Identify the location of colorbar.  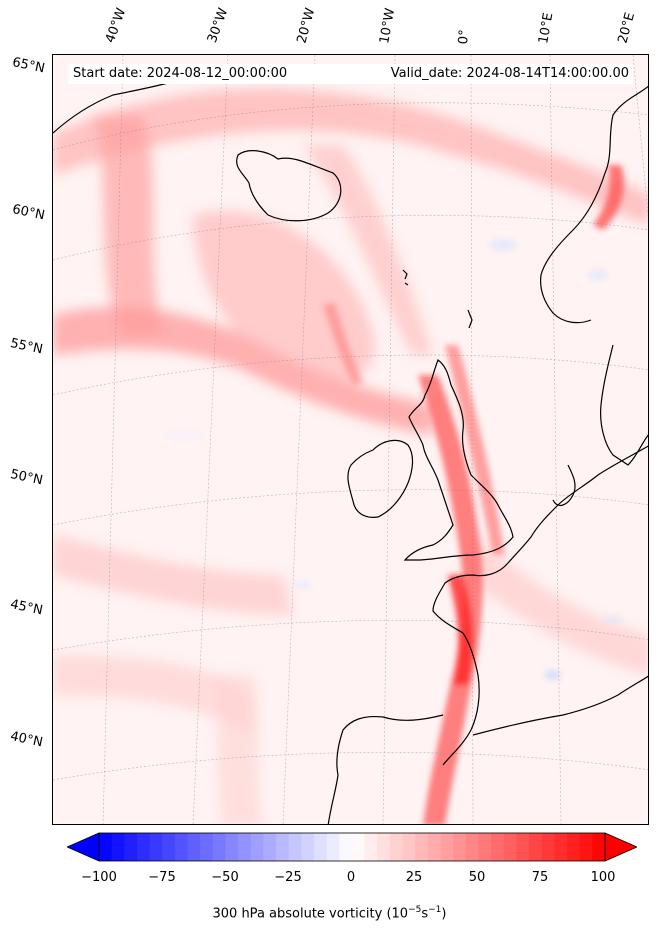
(352, 847).